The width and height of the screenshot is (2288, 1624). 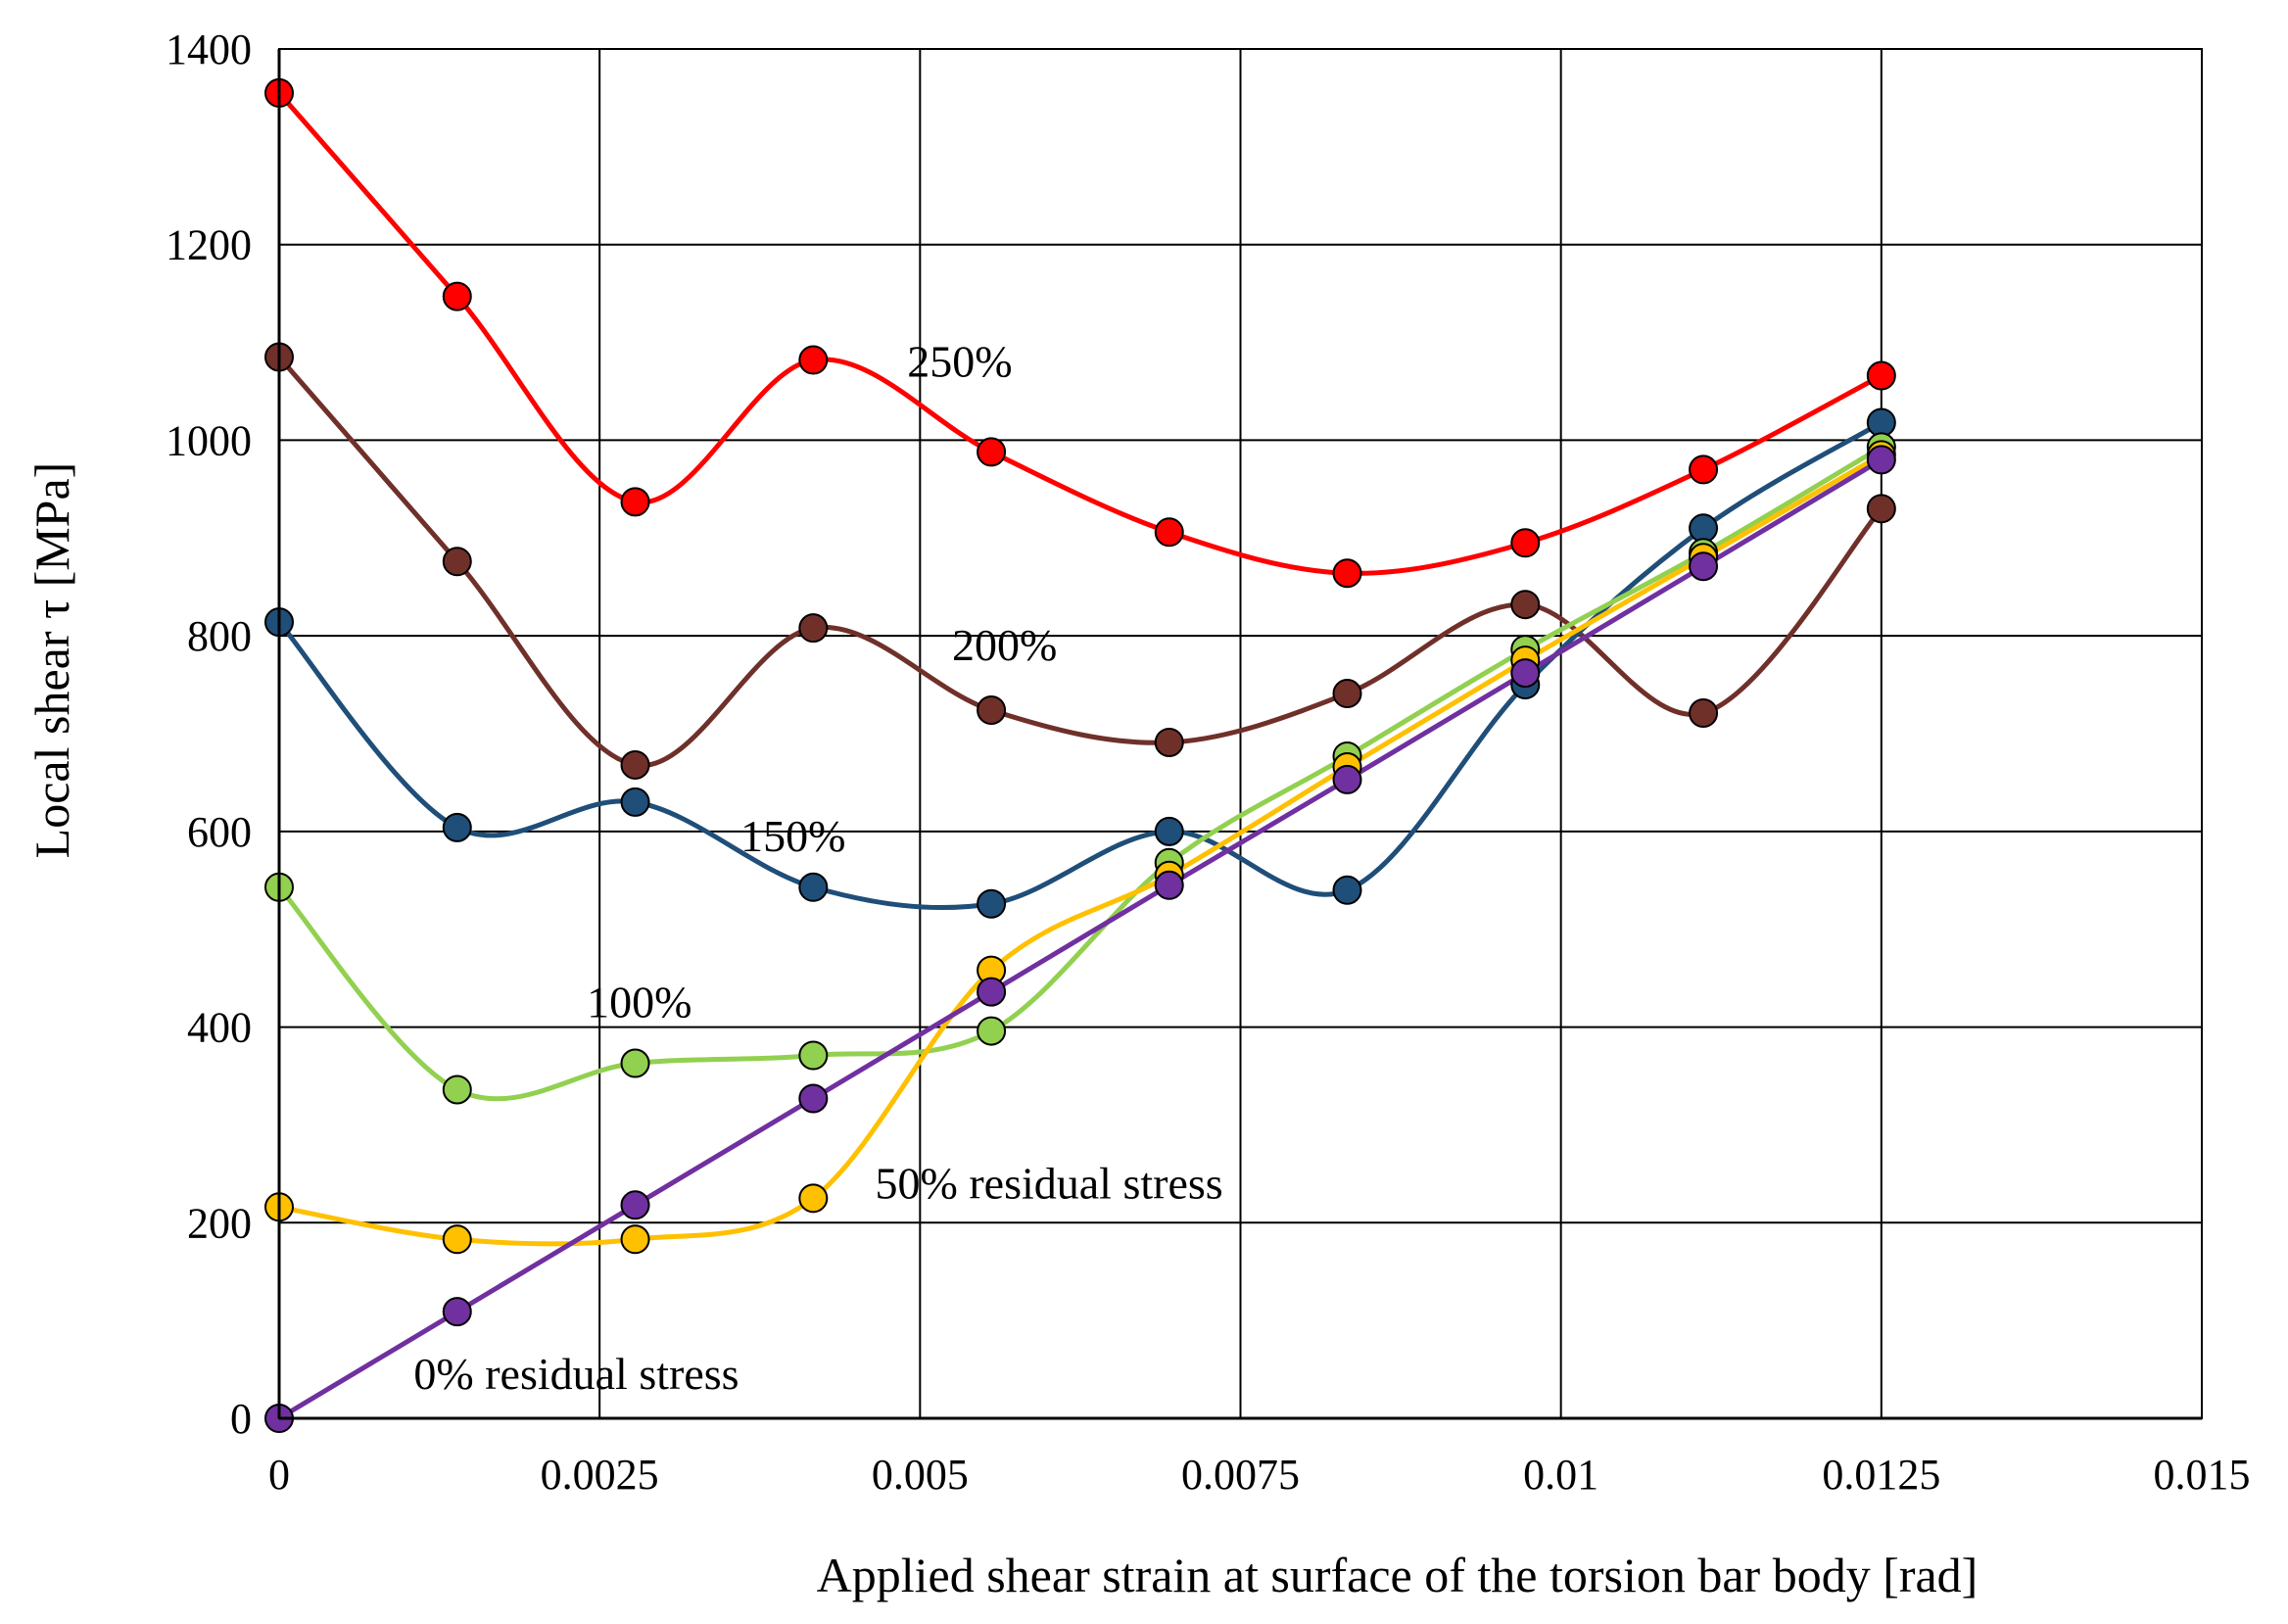 What do you see at coordinates (1004, 645) in the screenshot?
I see `series-annotation: 200%` at bounding box center [1004, 645].